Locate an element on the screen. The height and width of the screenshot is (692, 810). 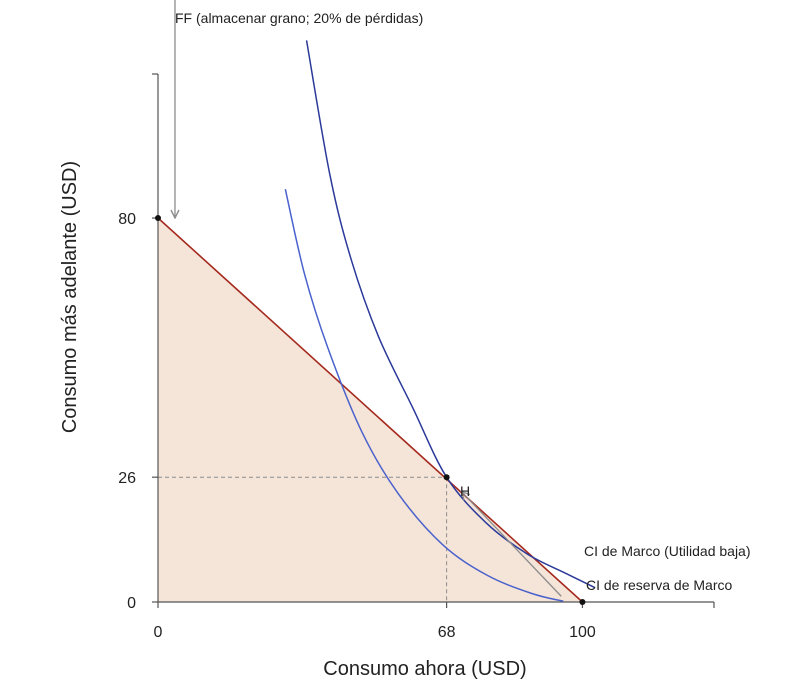
y-tick-label-0: 0 is located at coordinates (131, 603).